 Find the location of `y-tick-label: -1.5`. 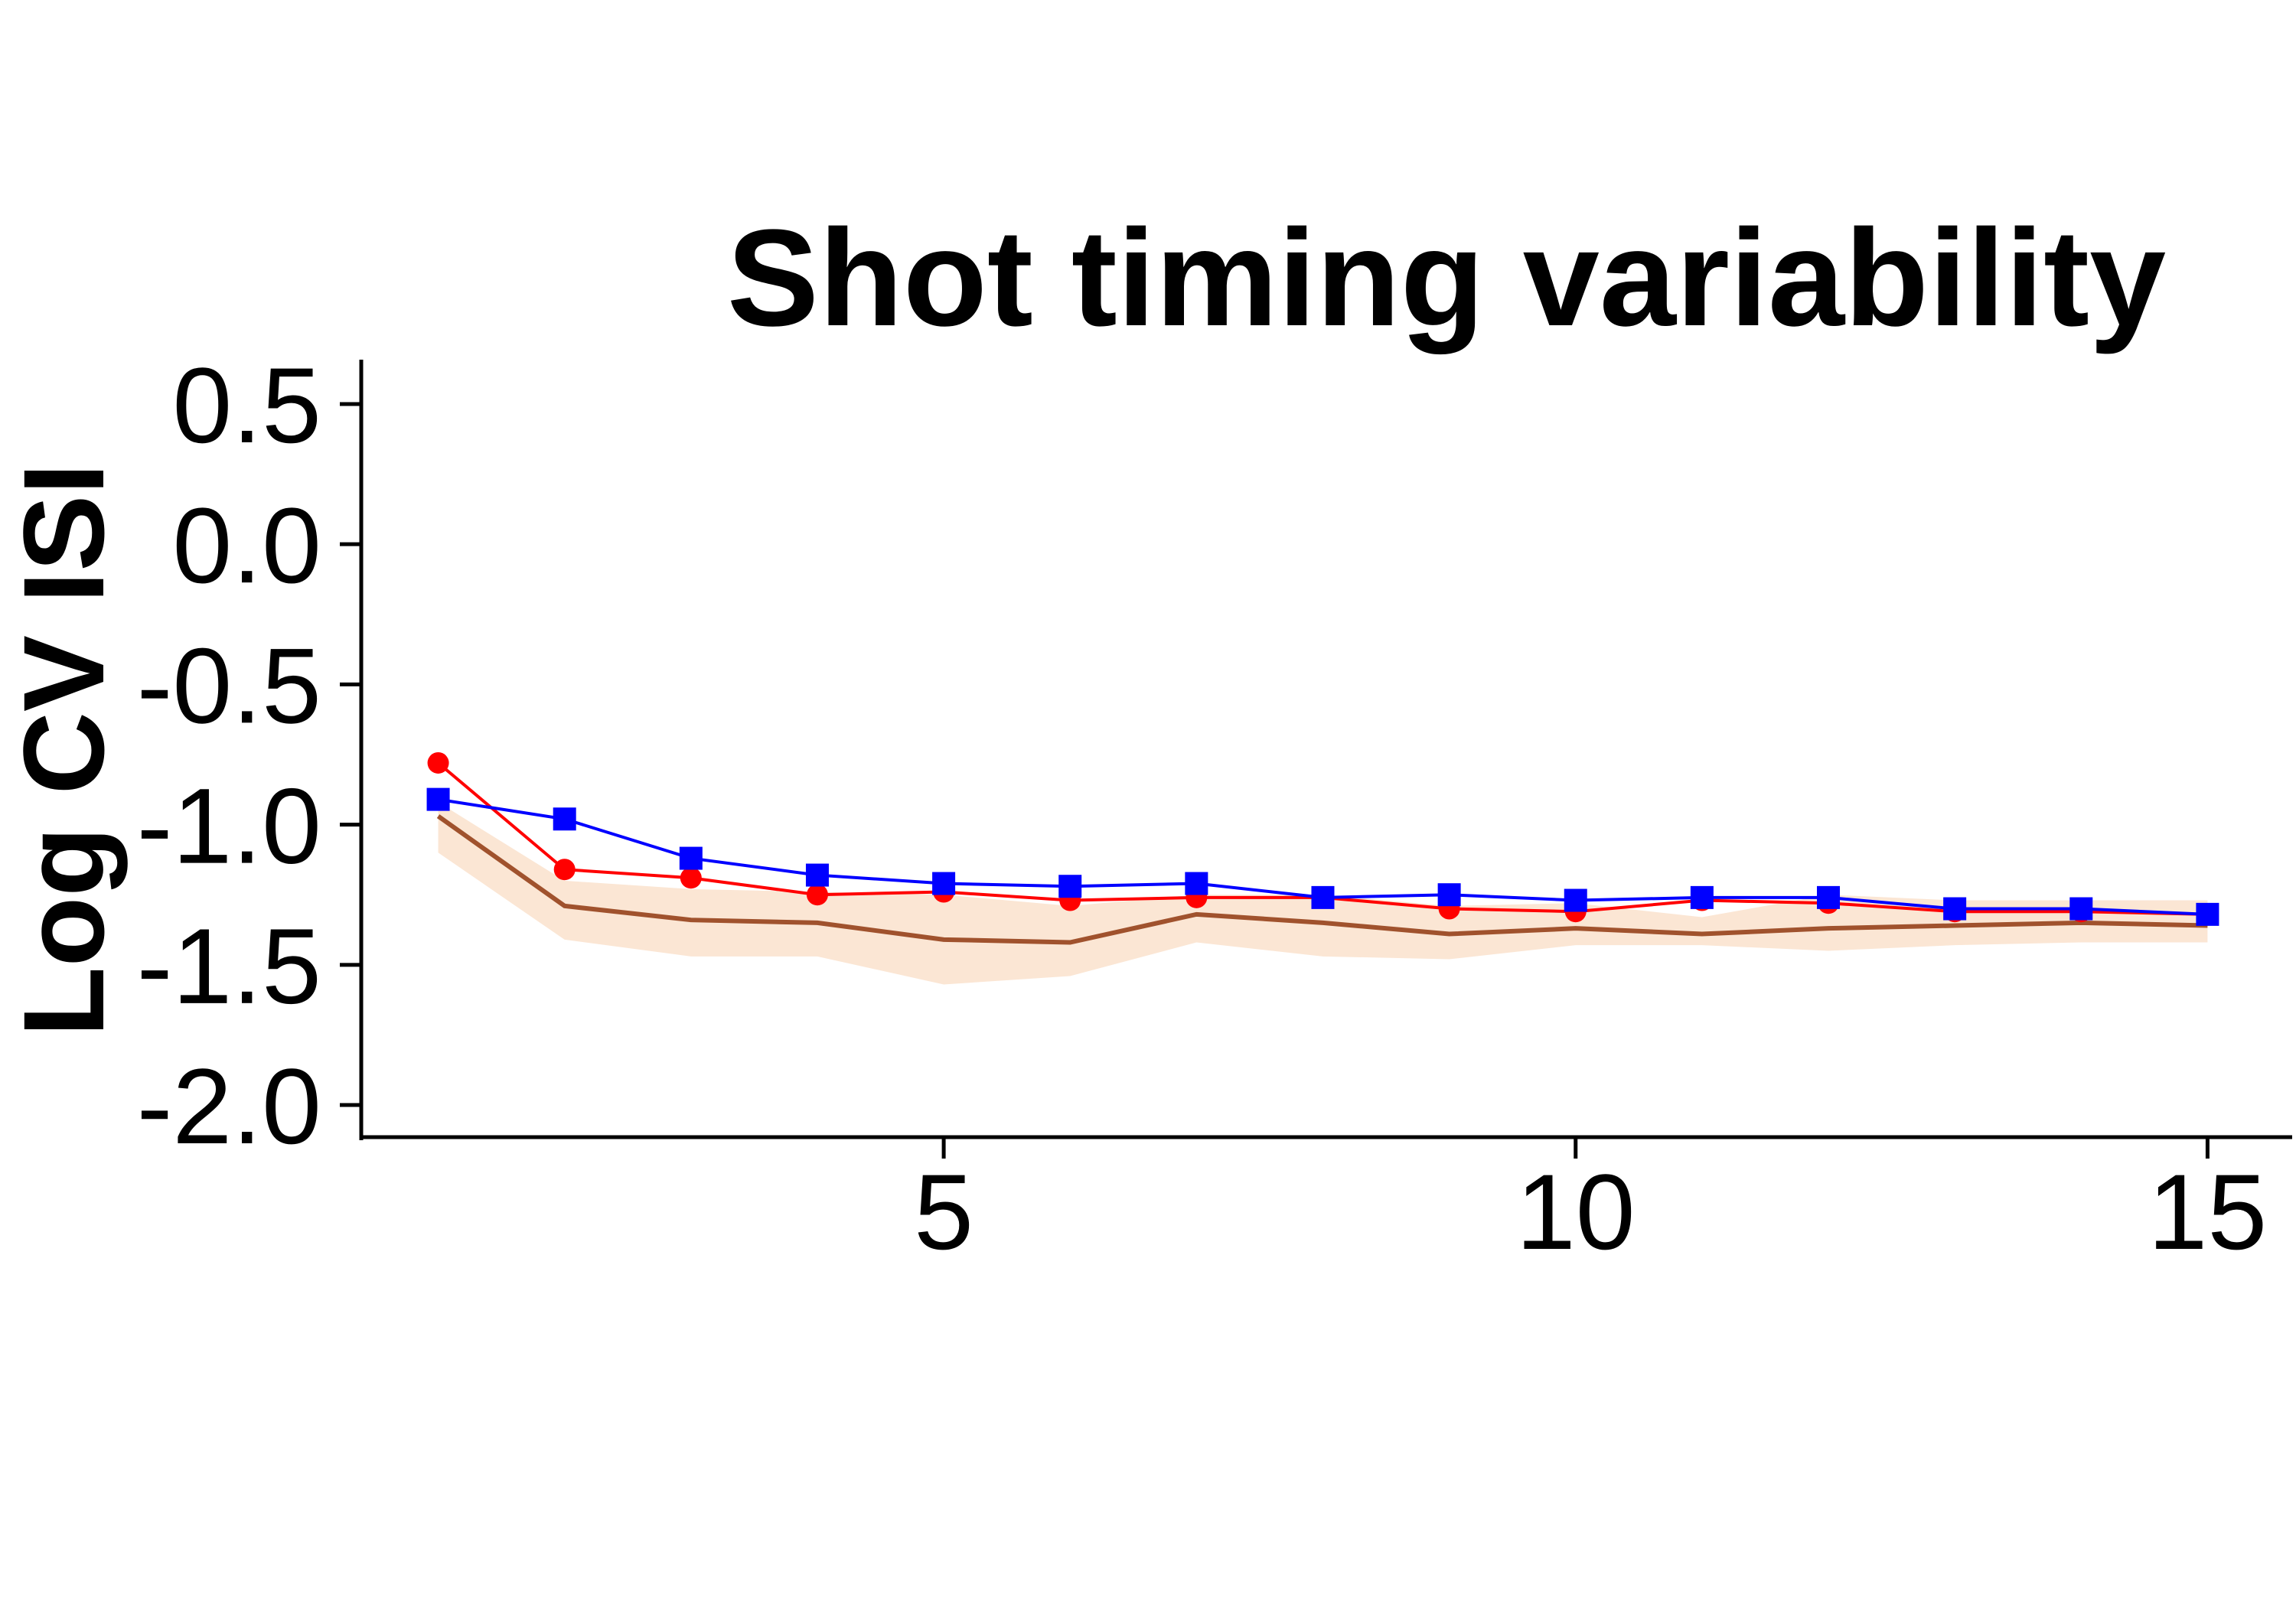

y-tick-label: -1.5 is located at coordinates (229, 966).